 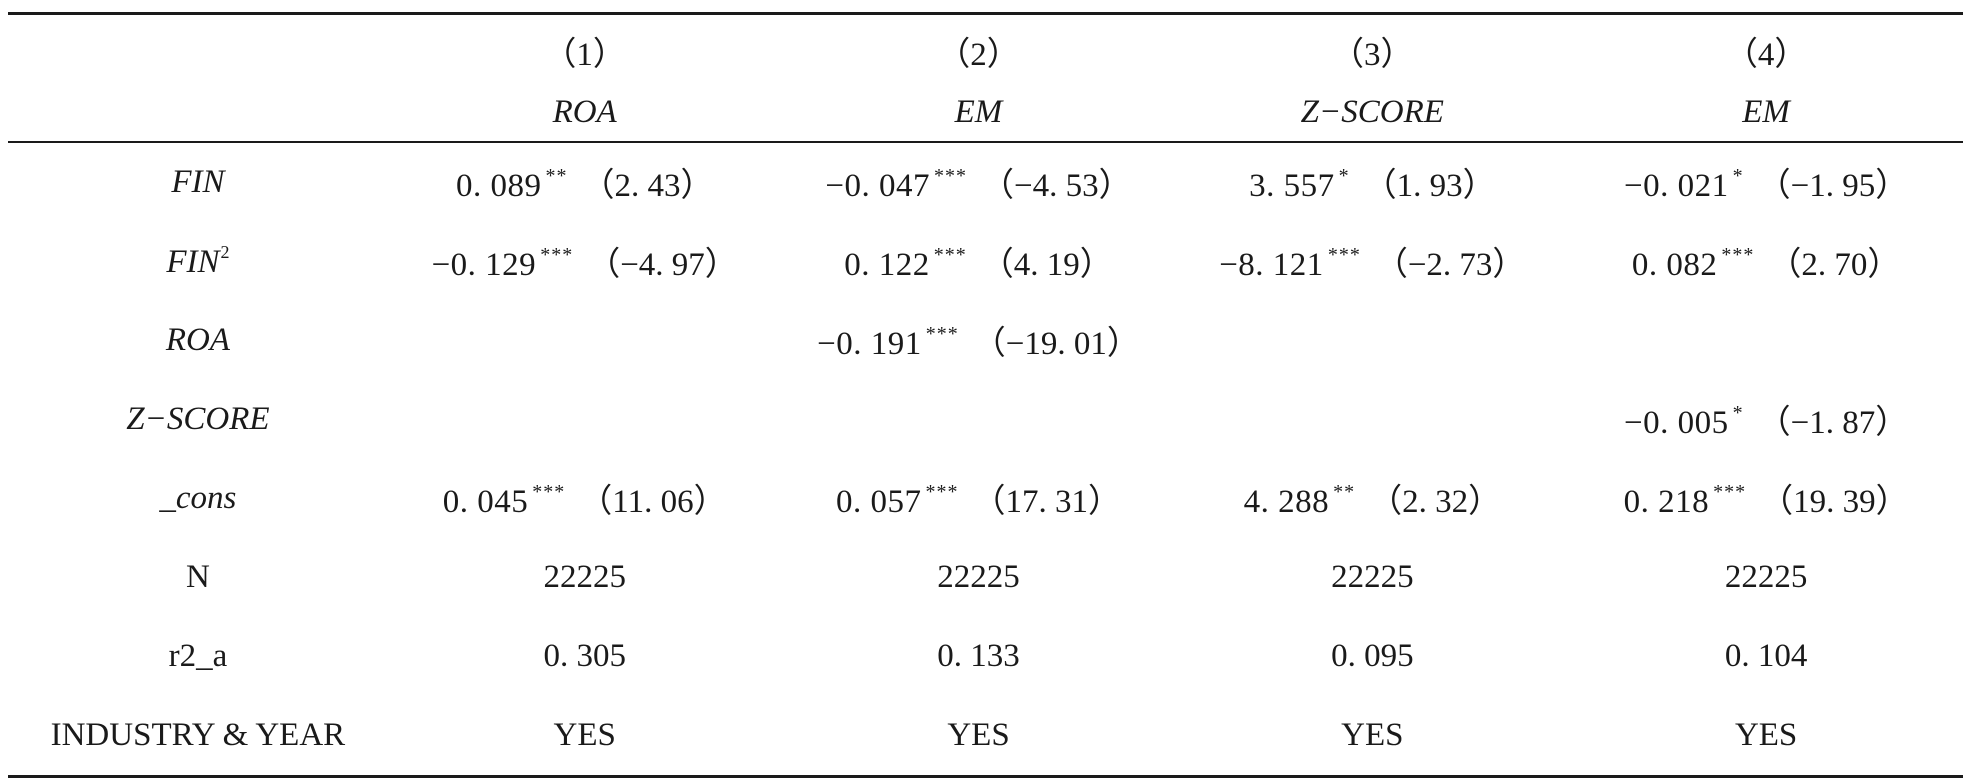 I want to click on column-number-row: （1） （2） （3） （4）, so click(x=985, y=49).